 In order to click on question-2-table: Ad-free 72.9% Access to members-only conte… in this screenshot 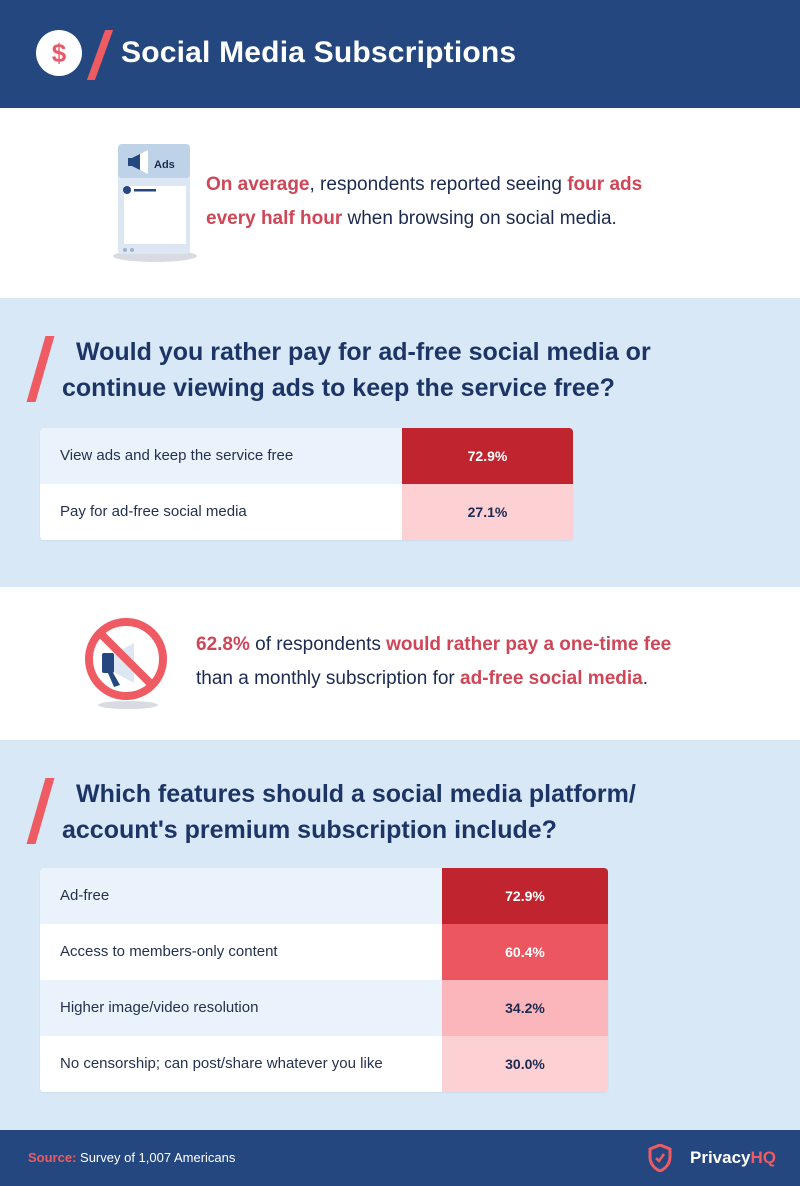, I will do `click(324, 980)`.